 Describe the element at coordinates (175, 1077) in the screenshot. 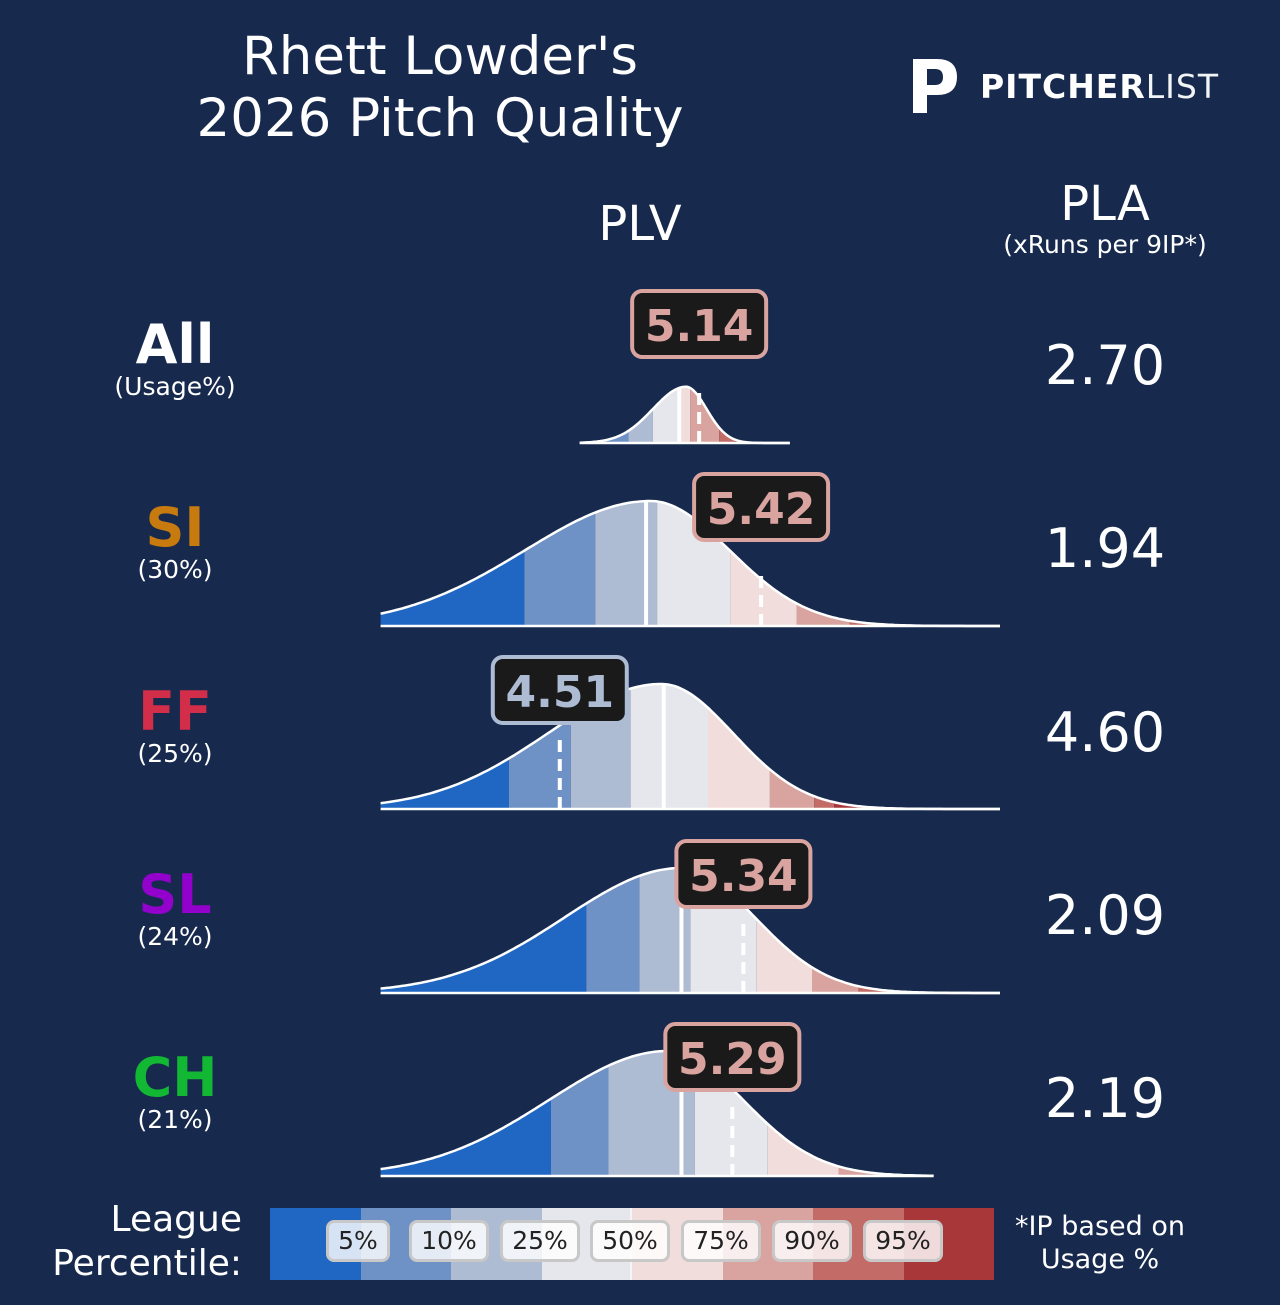

I see `row-name-ch: CH` at that location.